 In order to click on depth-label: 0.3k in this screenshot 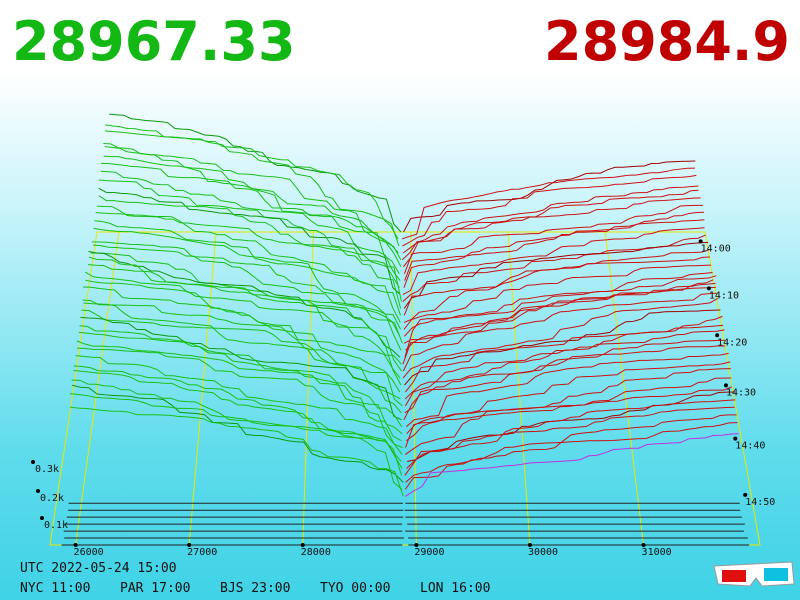, I will do `click(47, 469)`.